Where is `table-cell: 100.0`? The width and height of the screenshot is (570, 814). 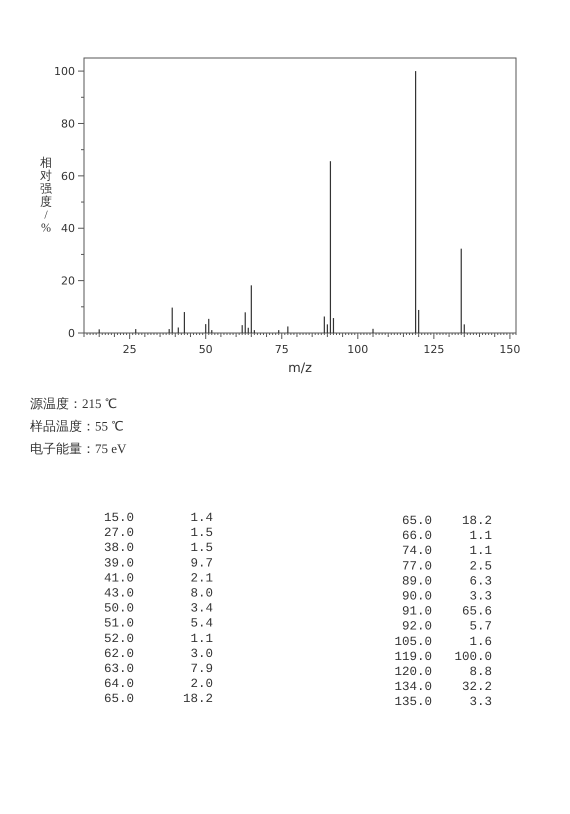 table-cell: 100.0 is located at coordinates (473, 657).